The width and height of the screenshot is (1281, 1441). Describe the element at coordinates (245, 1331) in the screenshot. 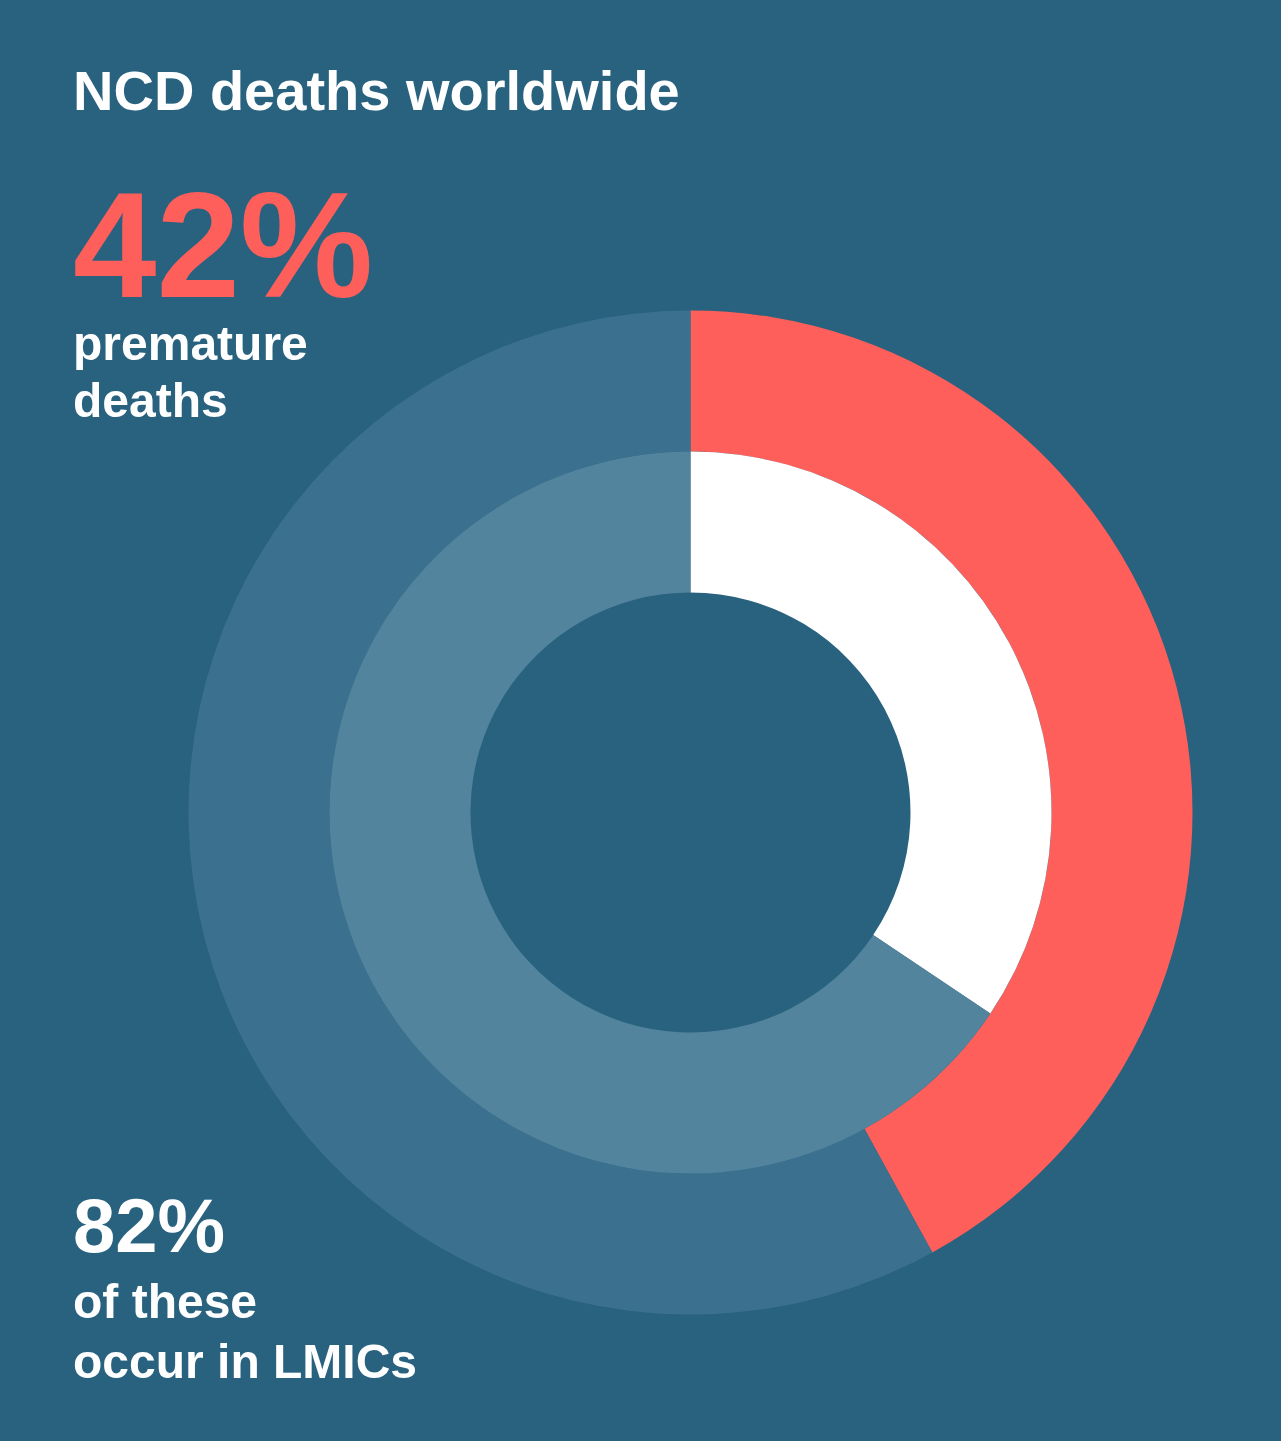

I see `text: of these occur in LMICs` at that location.